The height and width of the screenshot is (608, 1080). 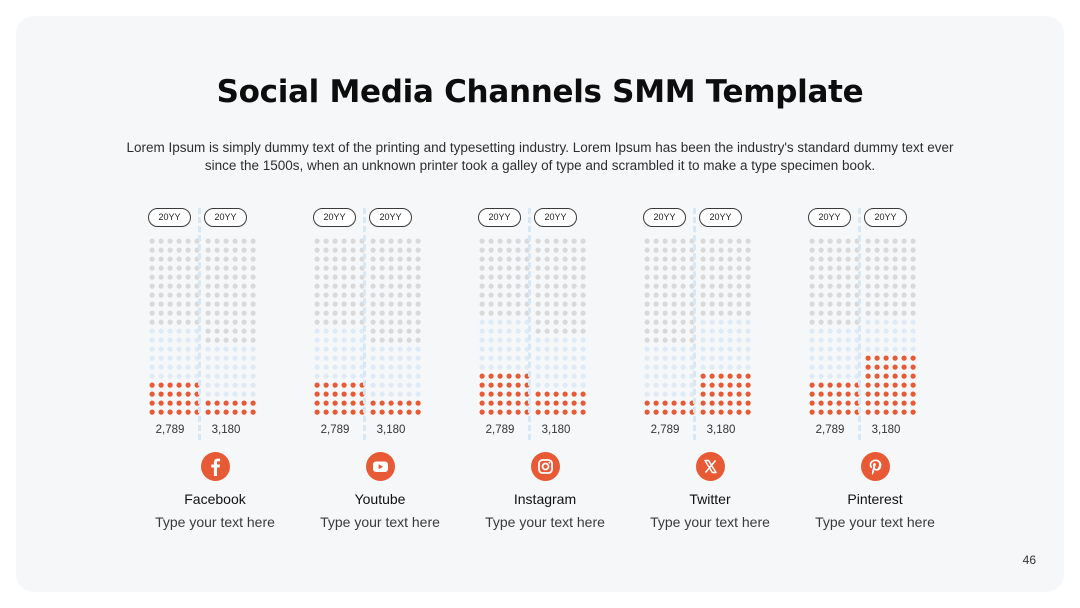 What do you see at coordinates (170, 430) in the screenshot?
I see `value-label-left: 2,789` at bounding box center [170, 430].